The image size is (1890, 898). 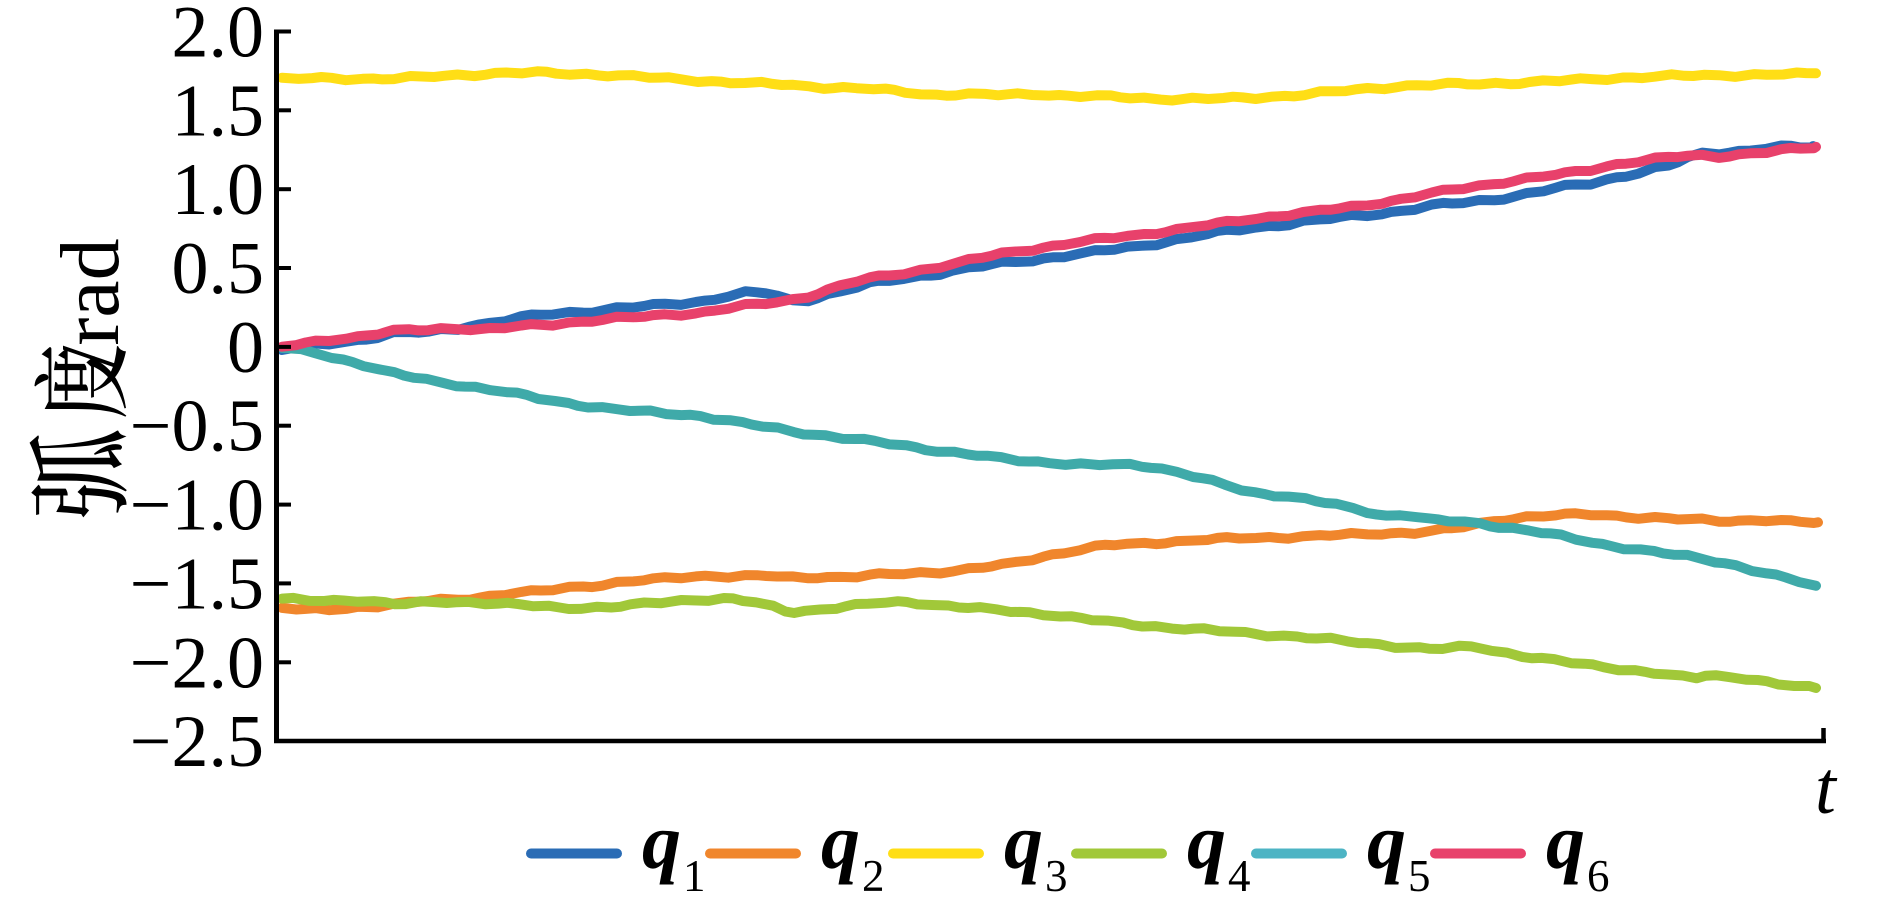 What do you see at coordinates (218, 111) in the screenshot?
I see `svg-text: 1.5` at bounding box center [218, 111].